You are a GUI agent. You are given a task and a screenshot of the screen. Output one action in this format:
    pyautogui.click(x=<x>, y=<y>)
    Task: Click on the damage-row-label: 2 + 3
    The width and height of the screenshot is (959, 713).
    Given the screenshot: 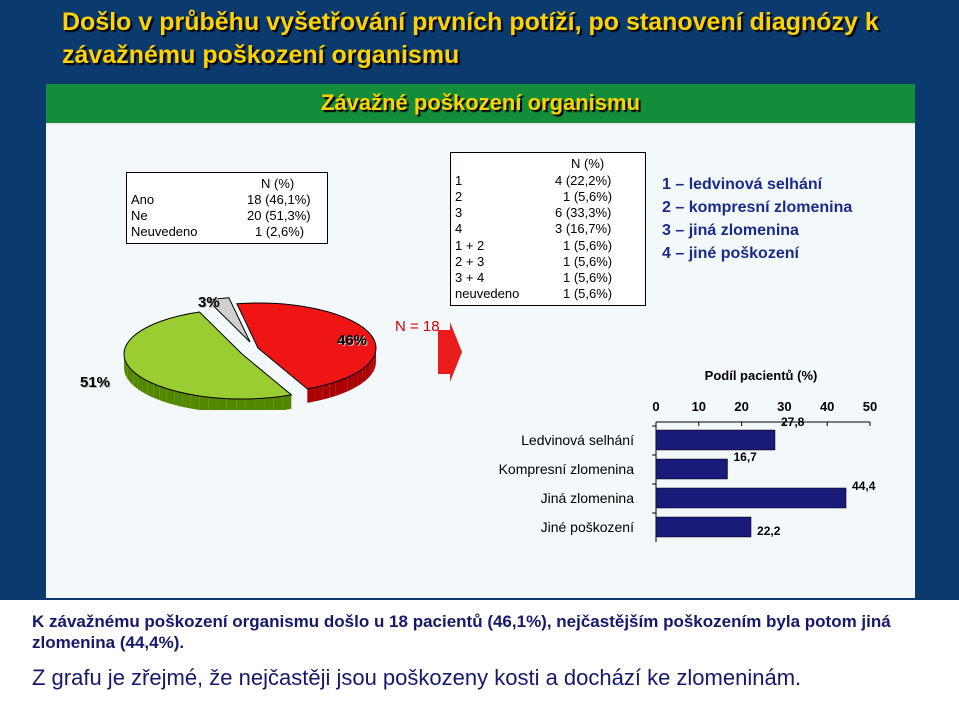 What is the action you would take?
    pyautogui.click(x=470, y=261)
    